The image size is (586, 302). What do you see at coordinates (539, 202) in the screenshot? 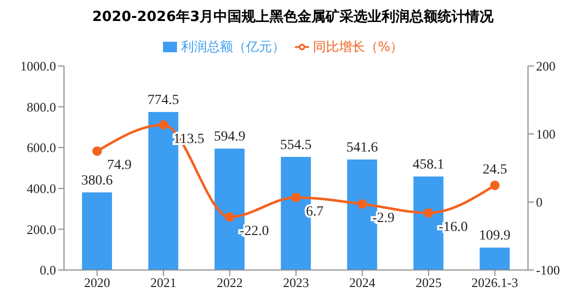
I see `y2-tick-label: 0` at bounding box center [539, 202].